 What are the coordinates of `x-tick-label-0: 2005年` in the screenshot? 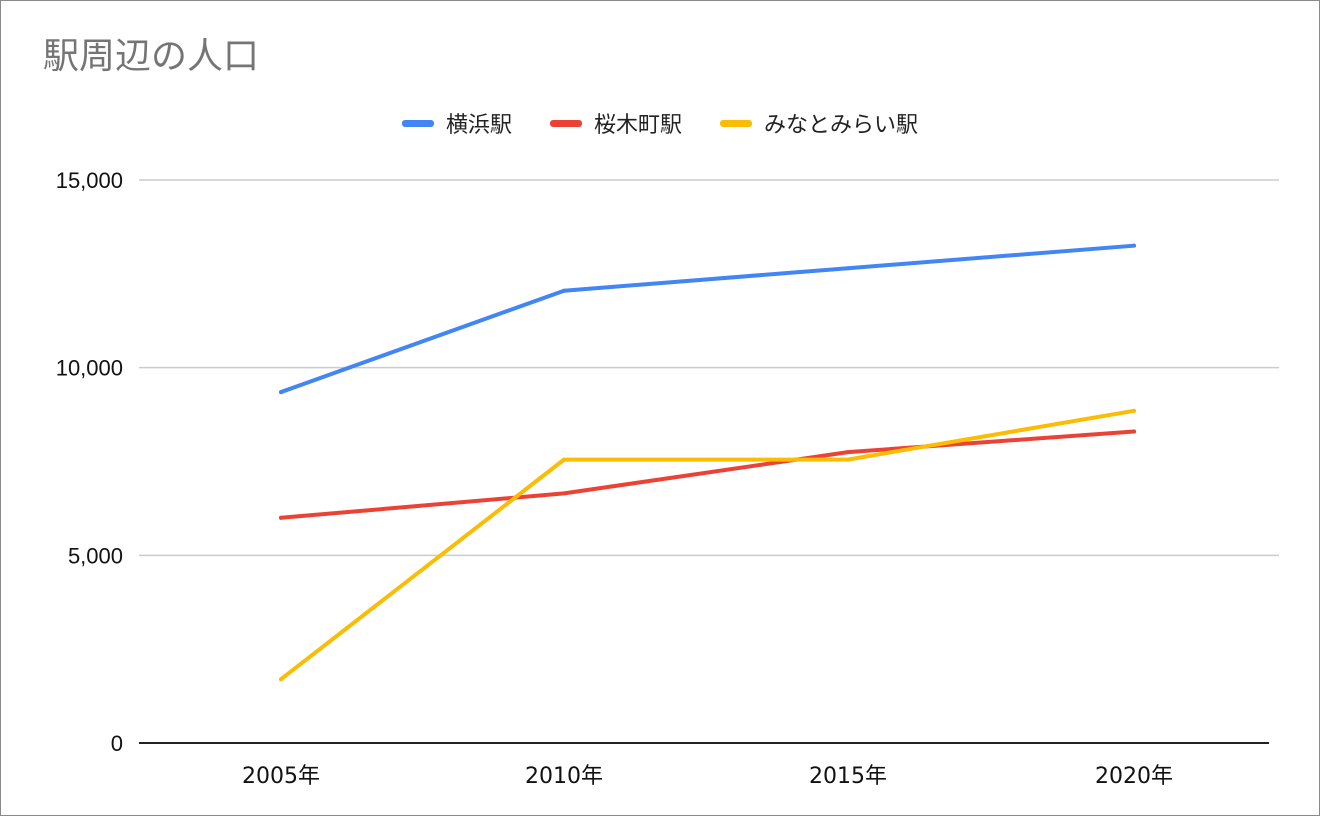 It's located at (281, 776).